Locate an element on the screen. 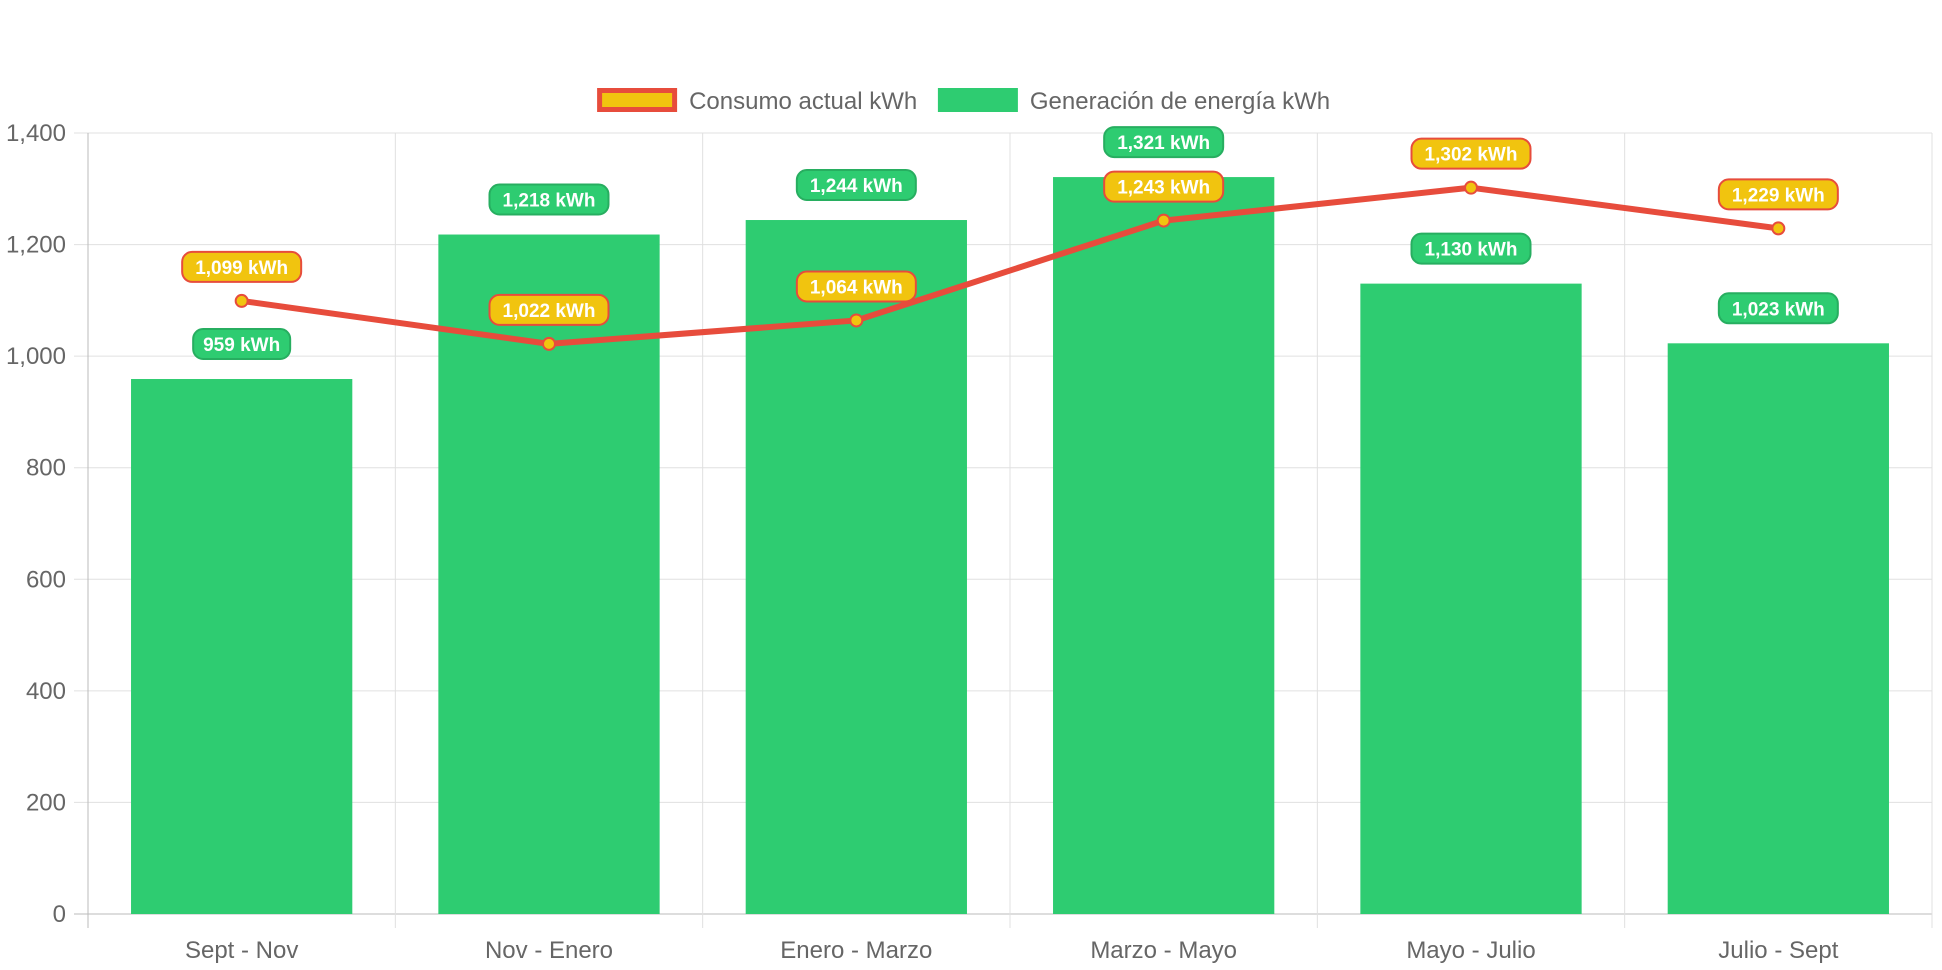 The width and height of the screenshot is (1942, 970). y-tick-label: 1,200 is located at coordinates (36, 245).